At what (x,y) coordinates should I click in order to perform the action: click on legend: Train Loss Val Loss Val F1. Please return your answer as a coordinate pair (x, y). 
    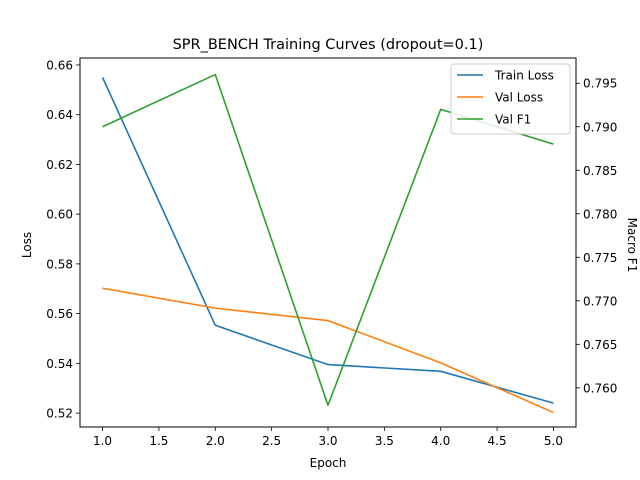
    Looking at the image, I should click on (510, 99).